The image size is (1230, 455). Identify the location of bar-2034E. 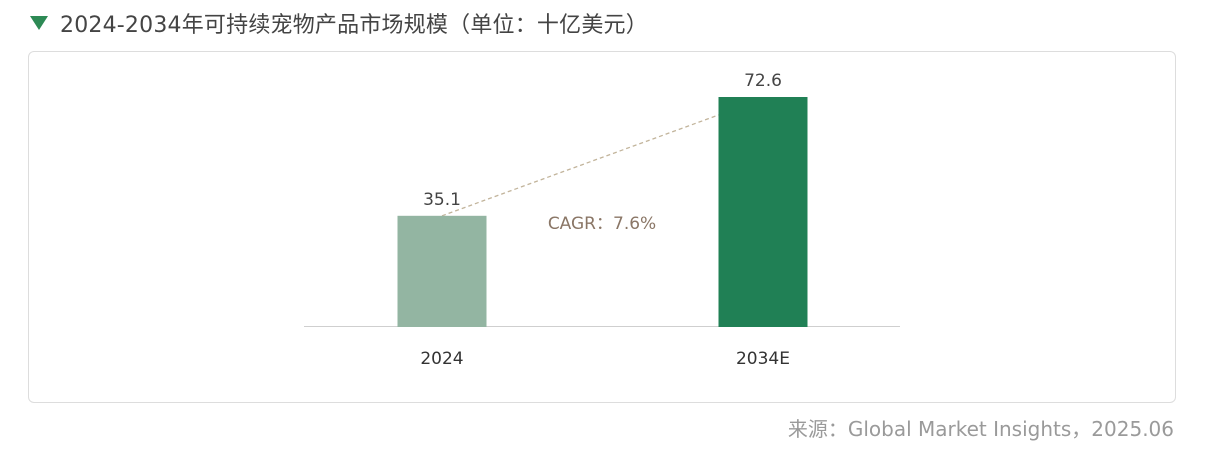
(763, 212).